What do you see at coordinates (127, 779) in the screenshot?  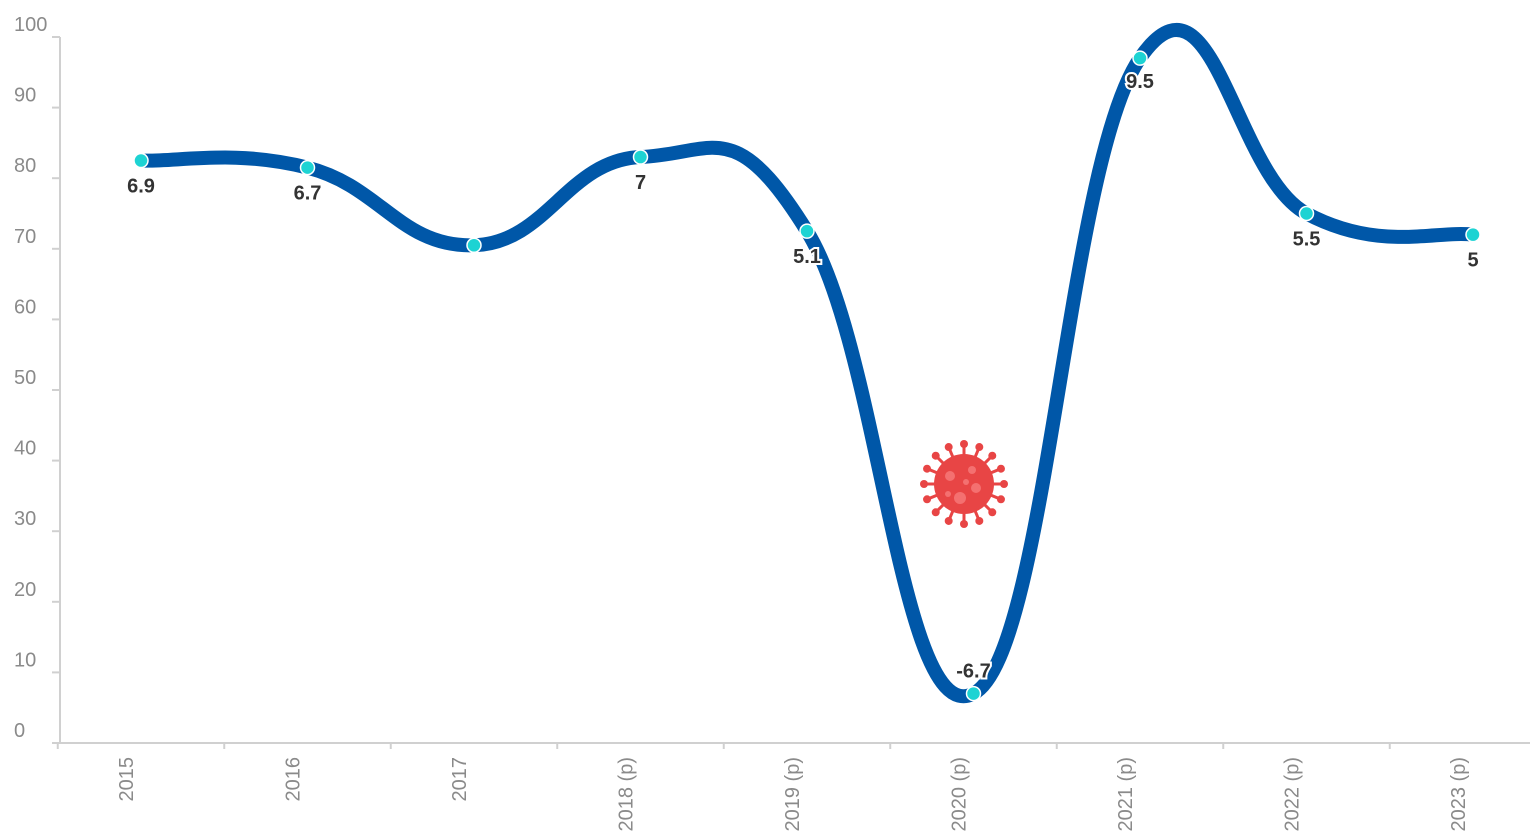 I see `x-tick-label: 2015` at bounding box center [127, 779].